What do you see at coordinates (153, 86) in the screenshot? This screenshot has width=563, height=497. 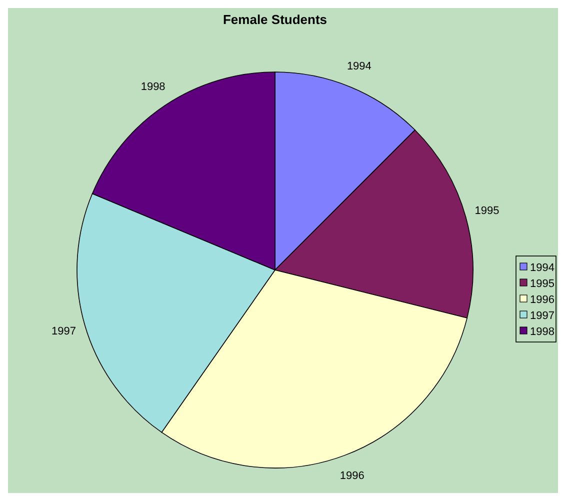 I see `slice-label: 1998` at bounding box center [153, 86].